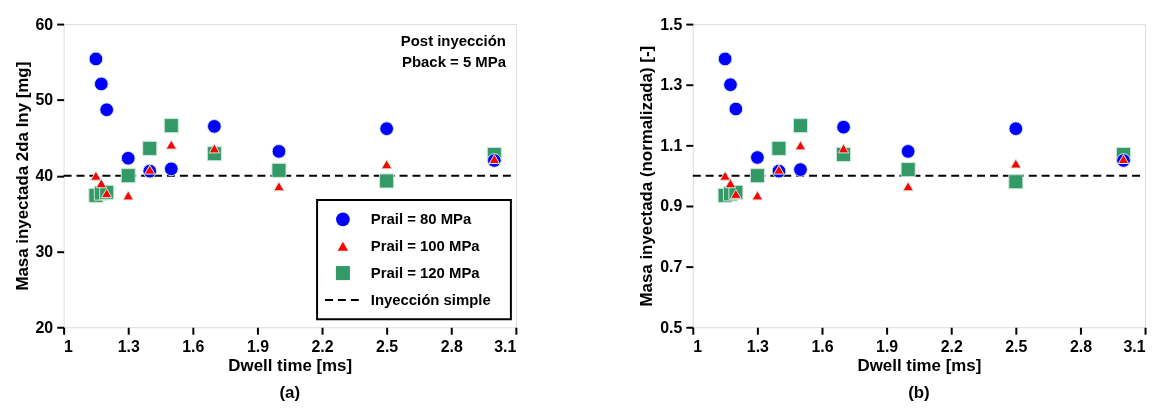  What do you see at coordinates (454, 61) in the screenshot?
I see `annotation: Pback = 5 MPa` at bounding box center [454, 61].